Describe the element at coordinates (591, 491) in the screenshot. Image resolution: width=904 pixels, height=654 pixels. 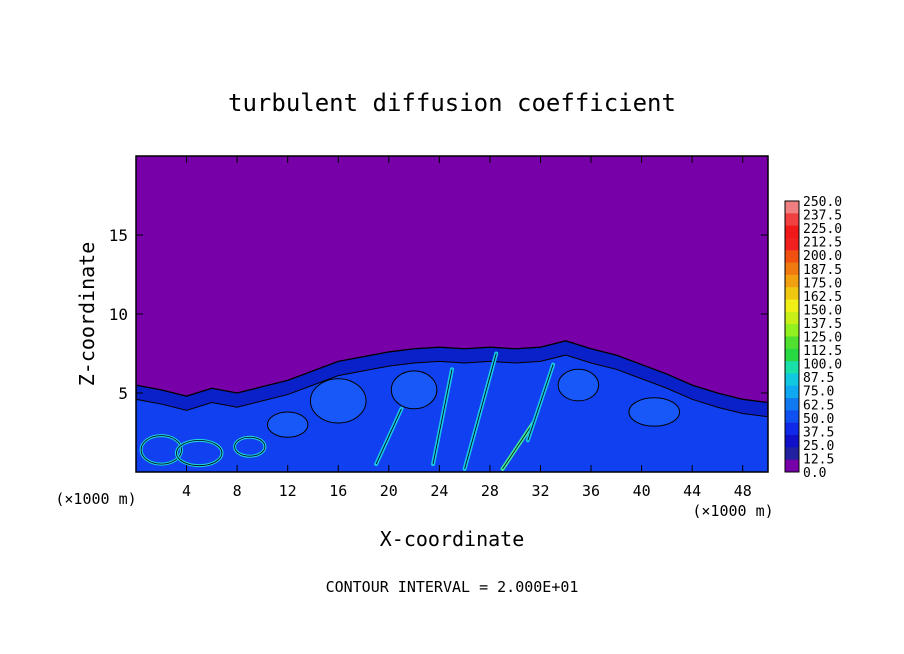
I see `x-tick-label: 36` at that location.